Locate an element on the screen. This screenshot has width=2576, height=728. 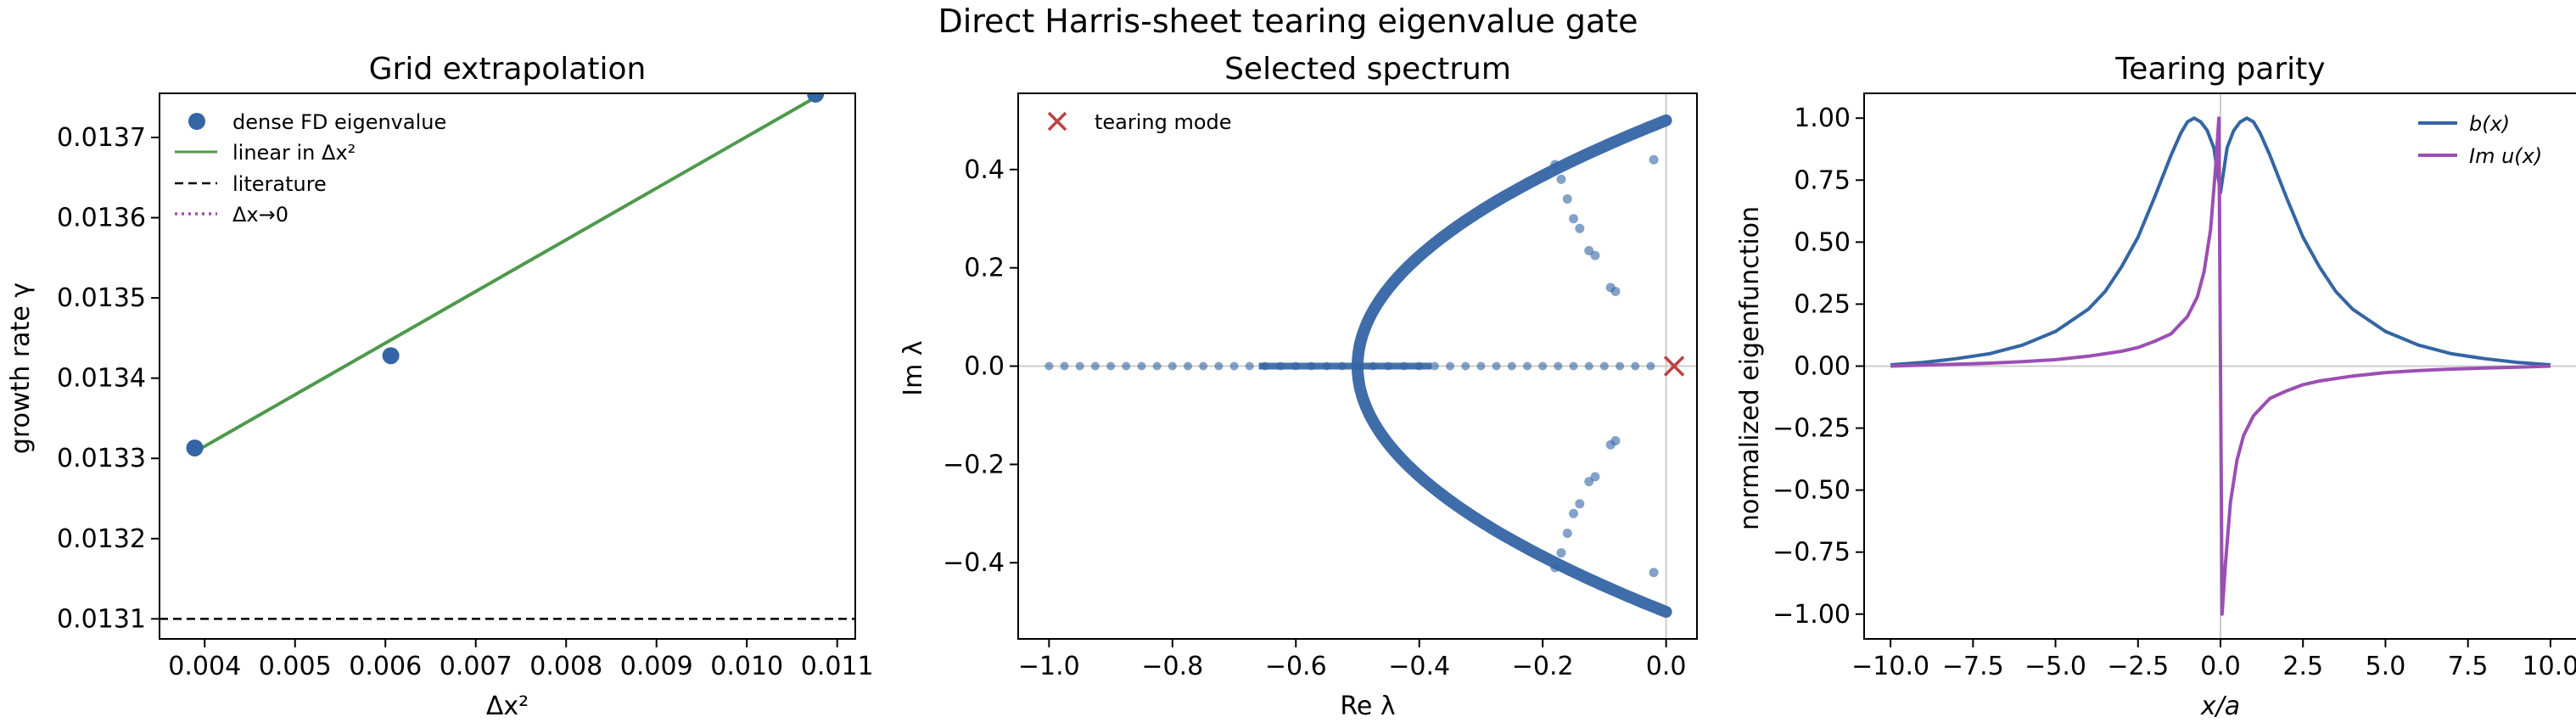
y-axis-label: Im λ is located at coordinates (913, 367).